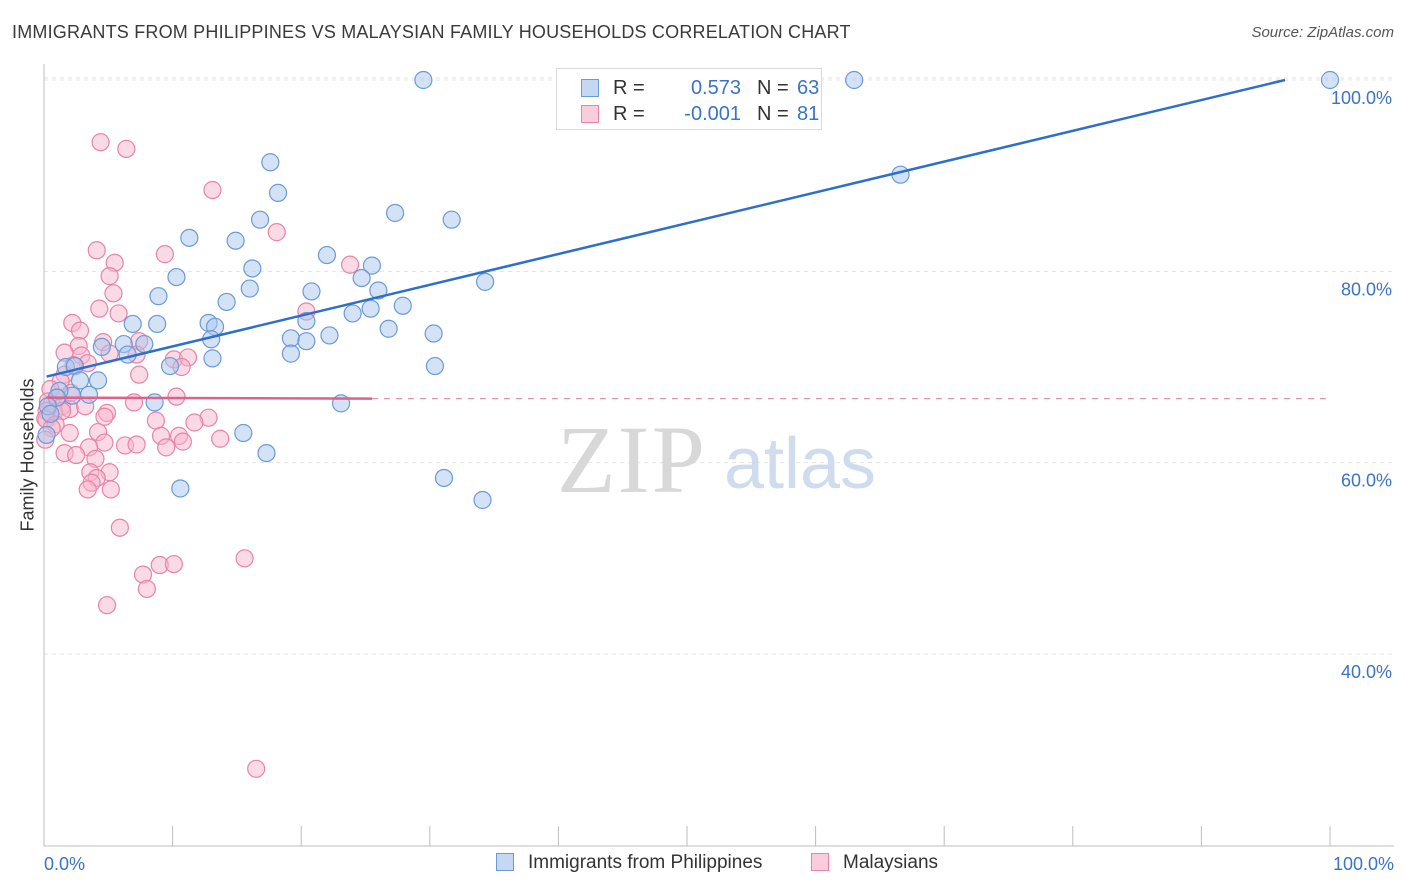 The height and width of the screenshot is (892, 1406). I want to click on source-credit: Source: ZipAtlas.com, so click(1322, 32).